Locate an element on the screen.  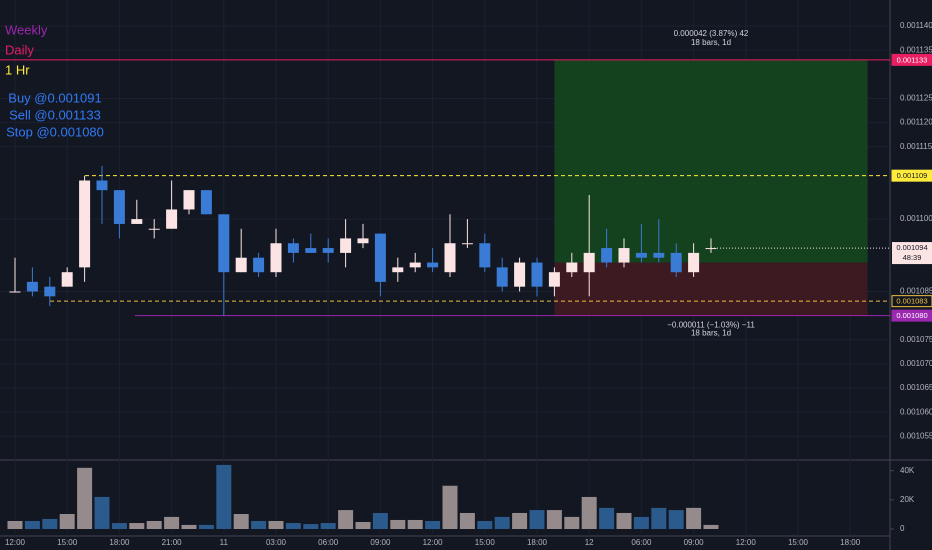
x-tick-label: 03:00 is located at coordinates (276, 542).